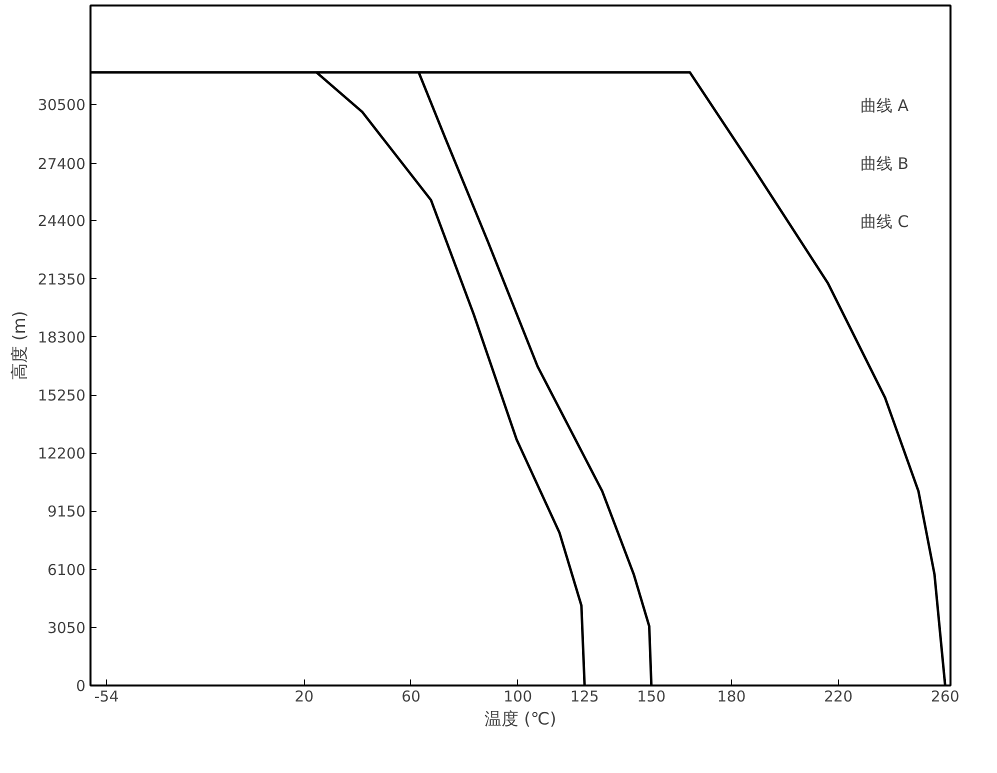 This screenshot has width=997, height=773. I want to click on y-tick-label: 0, so click(81, 686).